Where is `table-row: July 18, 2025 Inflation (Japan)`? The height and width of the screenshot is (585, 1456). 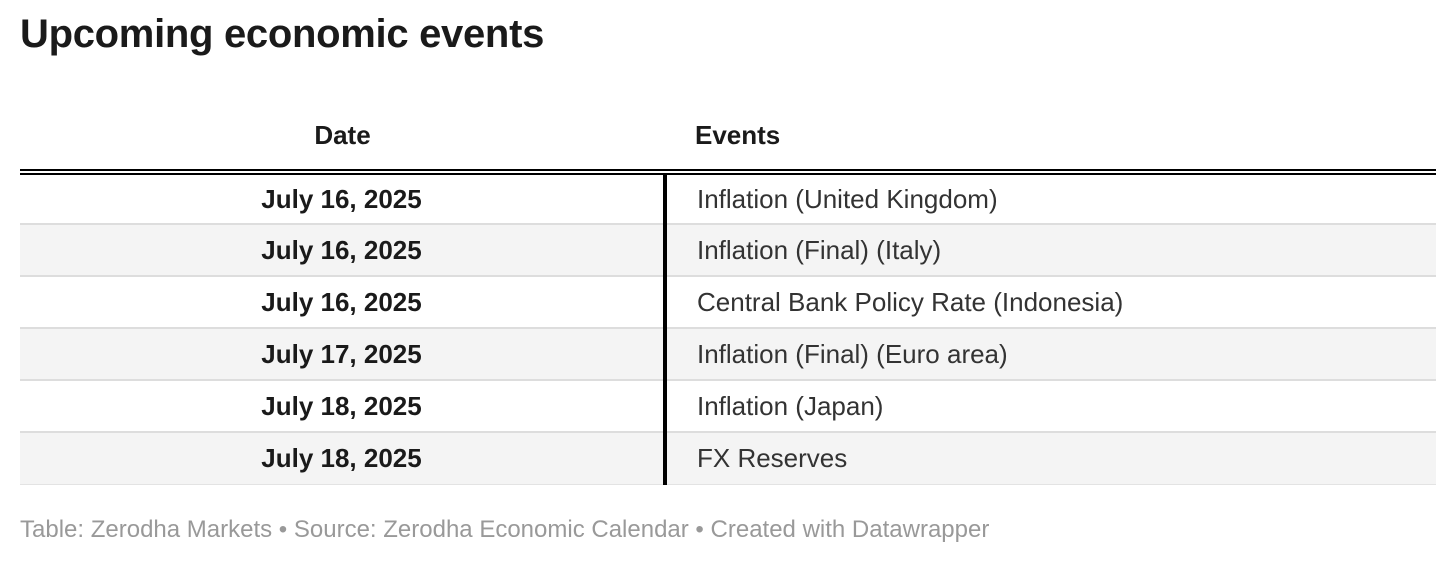
table-row: July 18, 2025 Inflation (Japan) is located at coordinates (728, 405).